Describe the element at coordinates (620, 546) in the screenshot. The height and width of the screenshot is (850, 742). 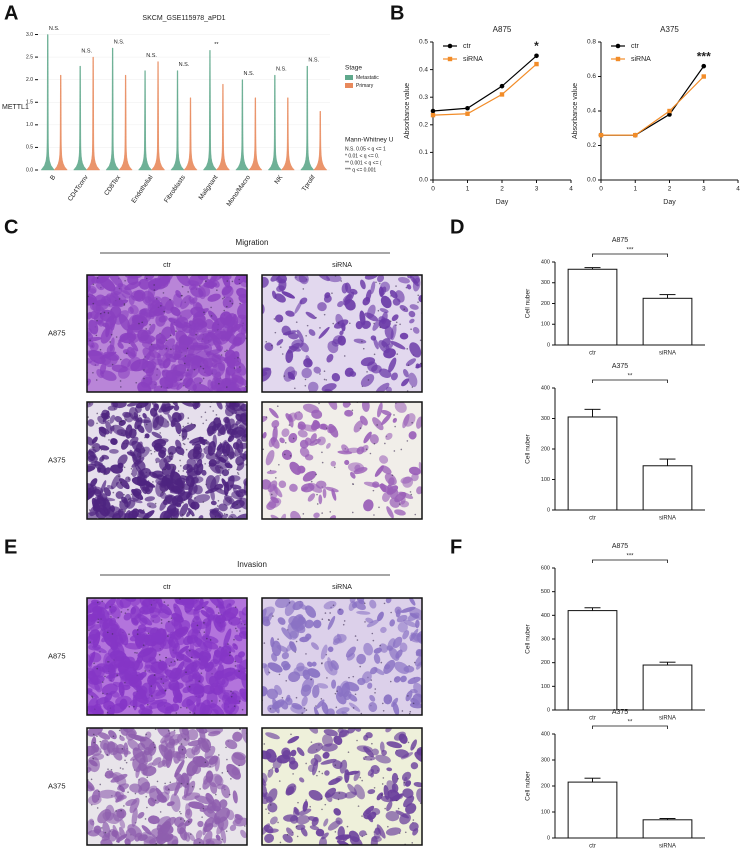
I see `chart-title: A875` at that location.